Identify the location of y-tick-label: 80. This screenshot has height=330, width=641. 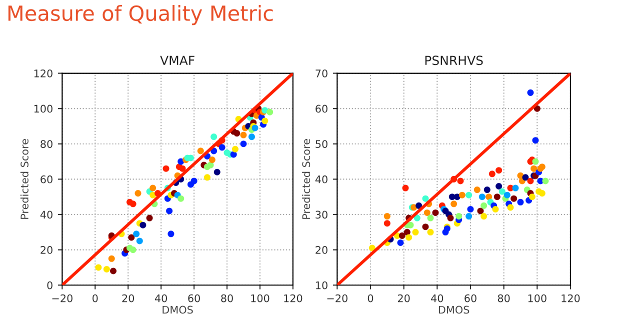
(46, 144).